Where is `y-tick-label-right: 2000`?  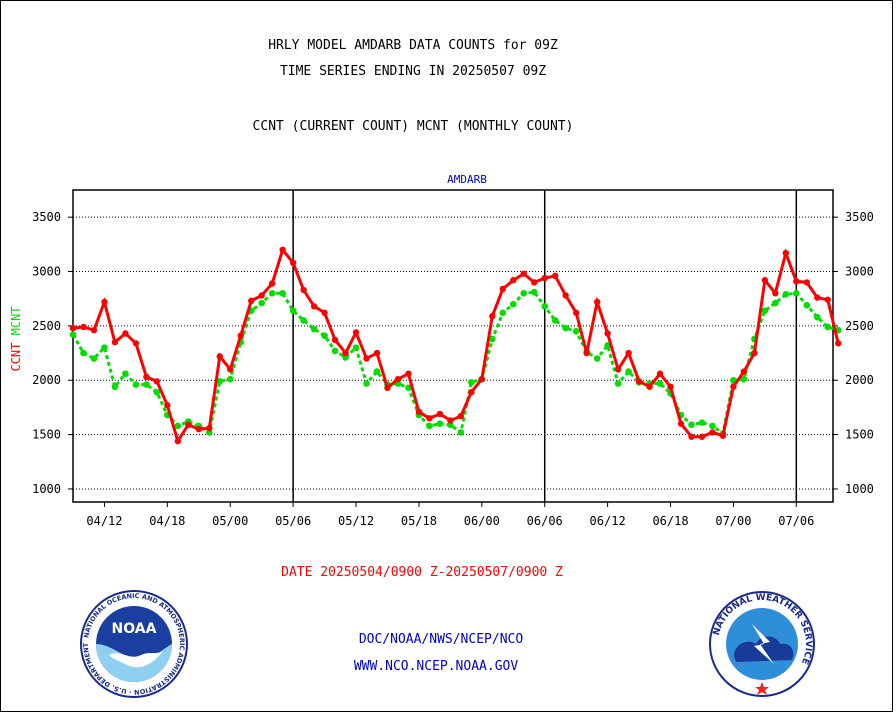 y-tick-label-right: 2000 is located at coordinates (859, 380).